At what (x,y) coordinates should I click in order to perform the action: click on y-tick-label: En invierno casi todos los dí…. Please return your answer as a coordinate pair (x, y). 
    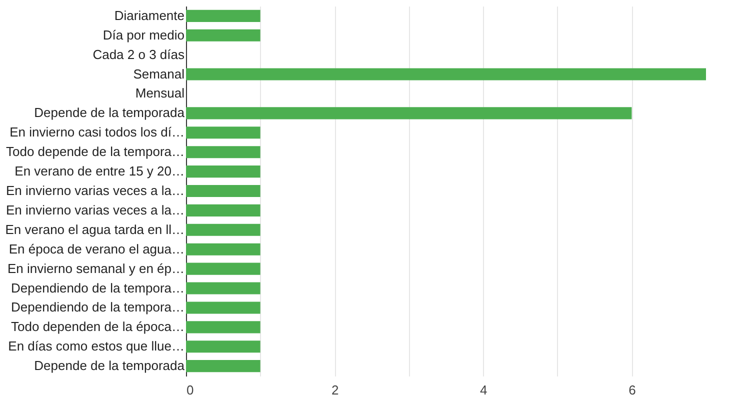
    Looking at the image, I should click on (97, 132).